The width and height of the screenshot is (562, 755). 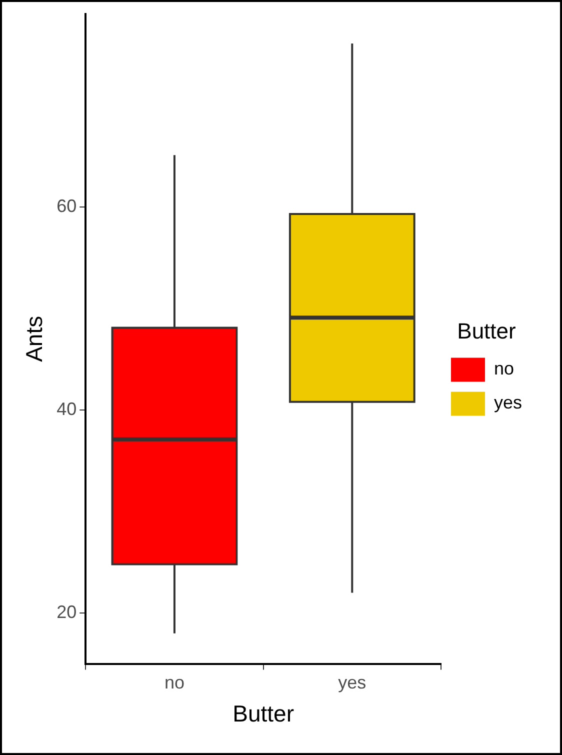 What do you see at coordinates (66, 206) in the screenshot?
I see `y-tick-label: 60` at bounding box center [66, 206].